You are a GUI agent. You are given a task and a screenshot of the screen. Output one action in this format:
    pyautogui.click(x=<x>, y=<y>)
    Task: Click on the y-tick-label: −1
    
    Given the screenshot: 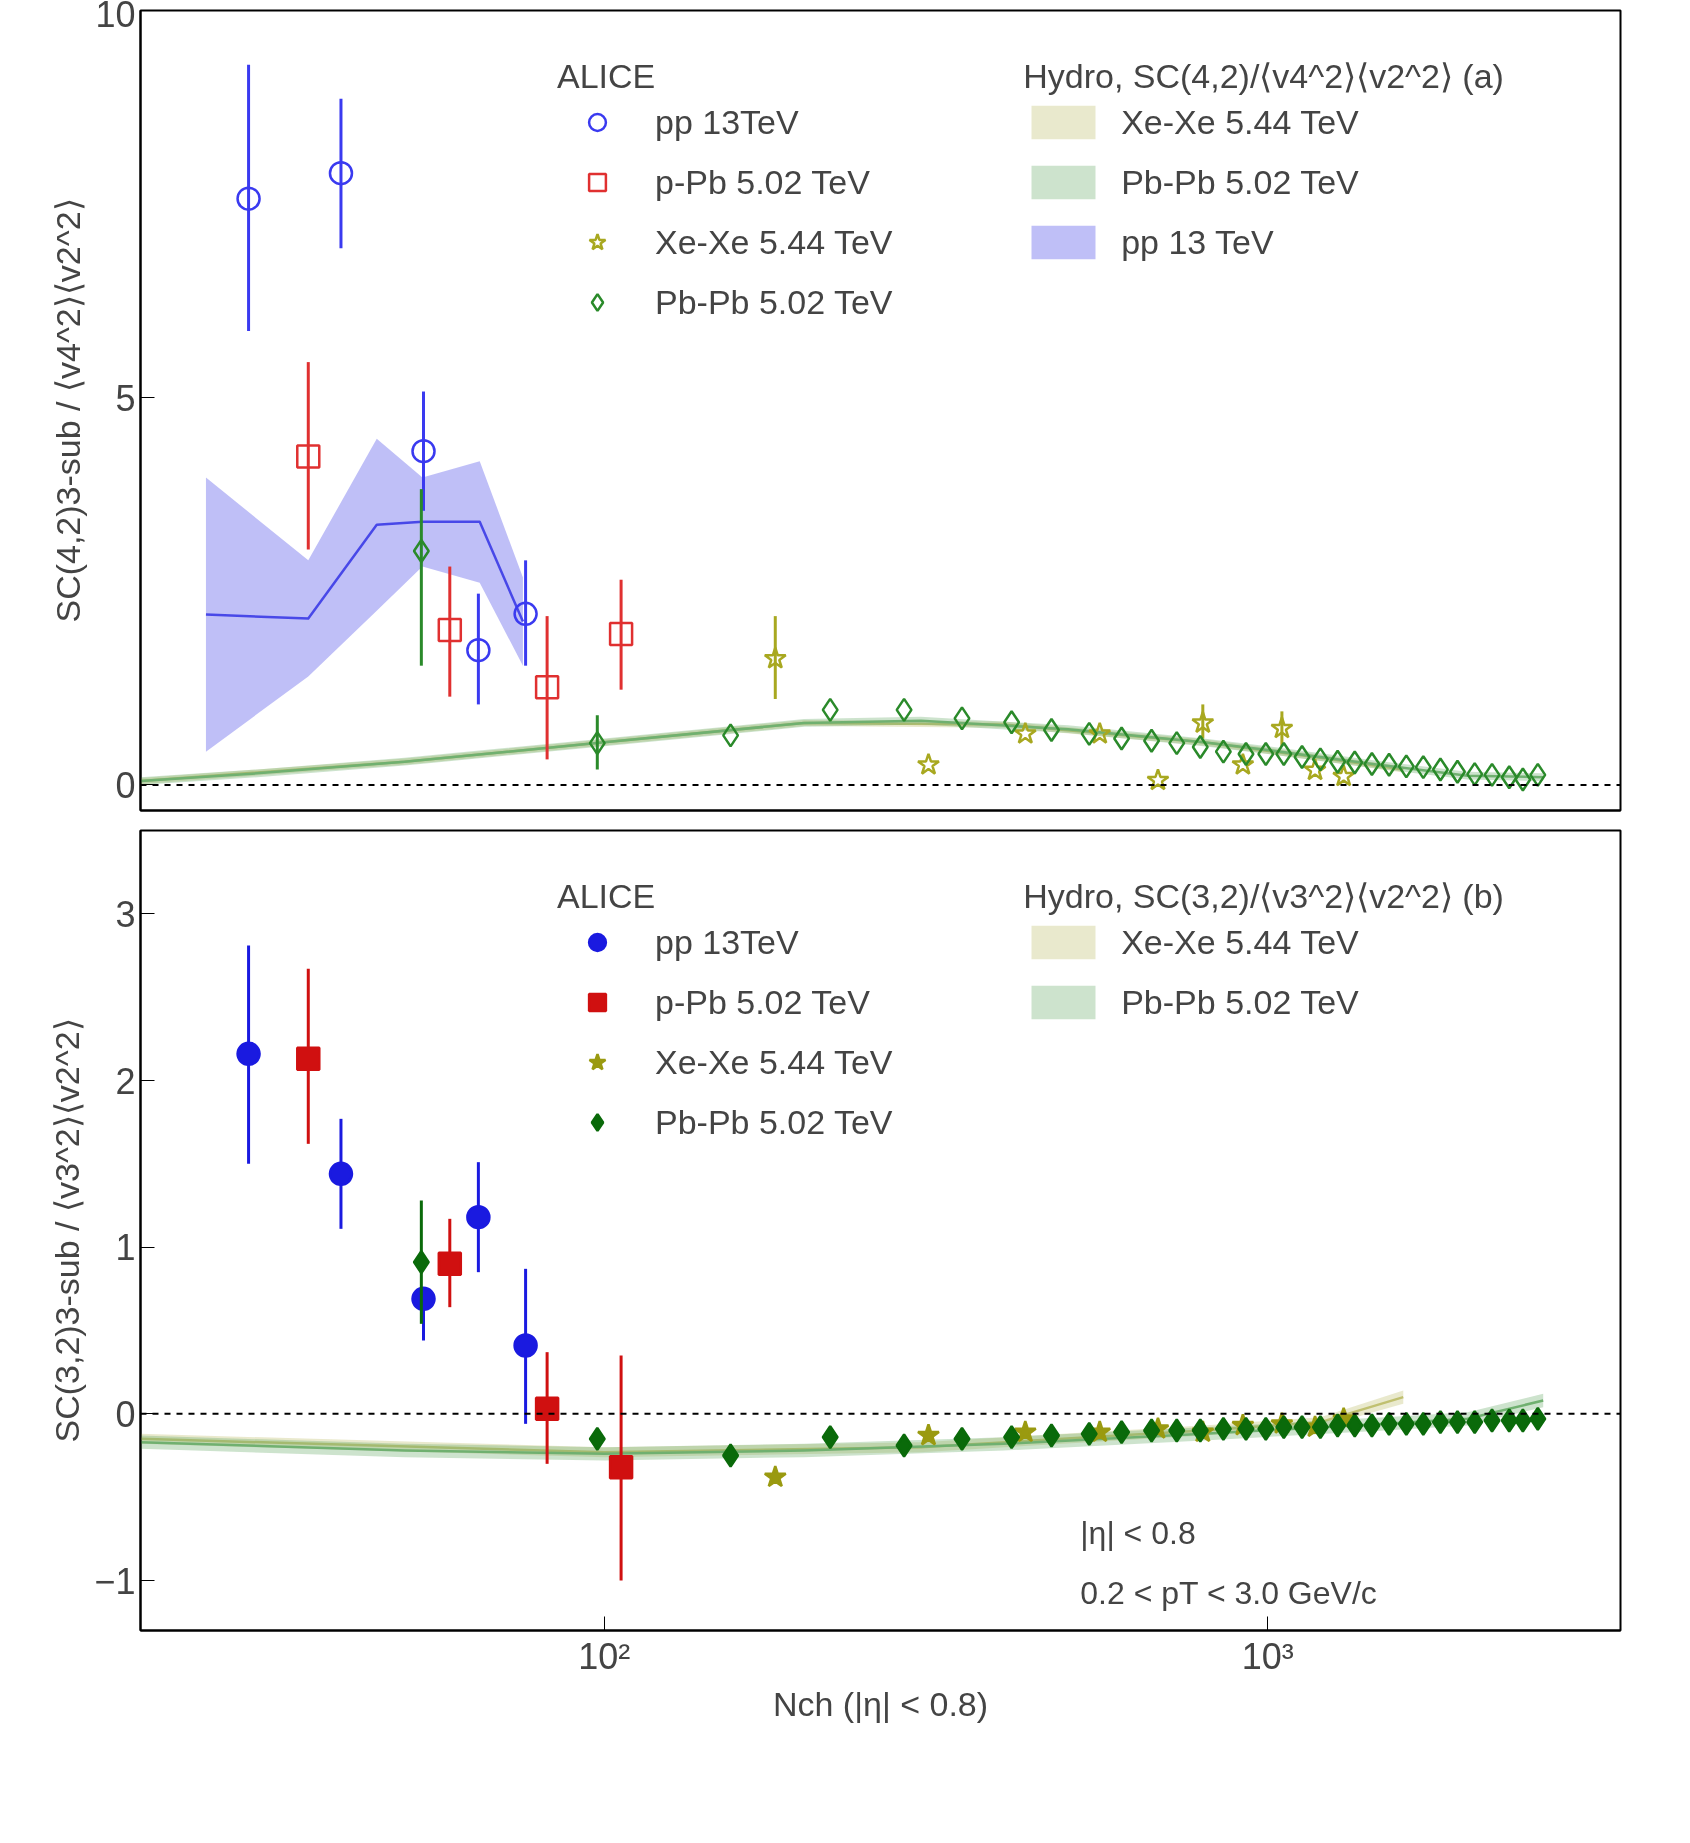 What is the action you would take?
    pyautogui.click(x=115, y=1581)
    